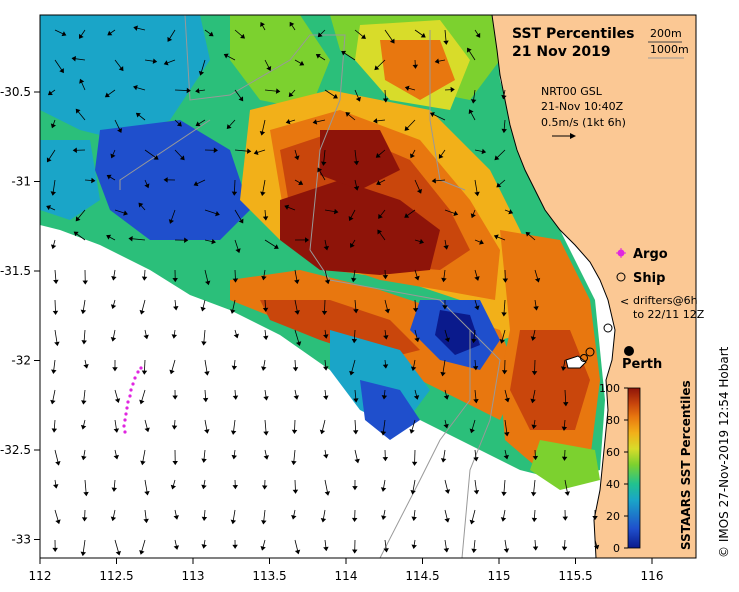 The height and width of the screenshot is (592, 739). Describe the element at coordinates (650, 254) in the screenshot. I see `legend-argo: Argo` at that location.